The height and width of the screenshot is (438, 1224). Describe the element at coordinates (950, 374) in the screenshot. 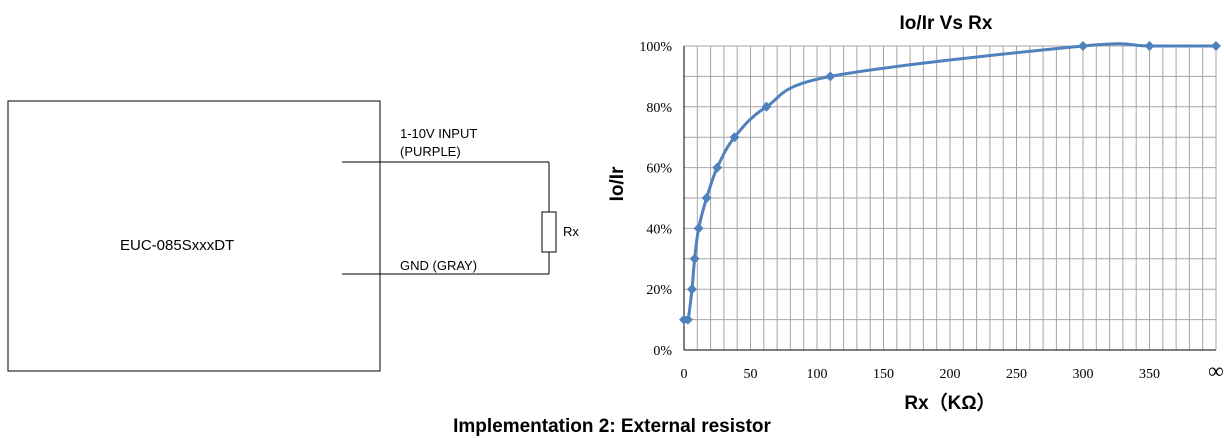

I see `x-tick-label: 200` at that location.